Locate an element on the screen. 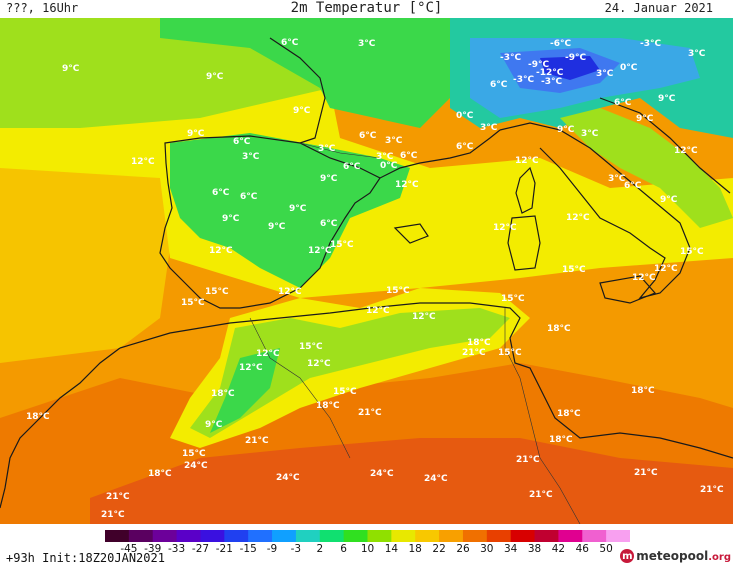  scale-tick-label: -27 is located at coordinates (200, 549).